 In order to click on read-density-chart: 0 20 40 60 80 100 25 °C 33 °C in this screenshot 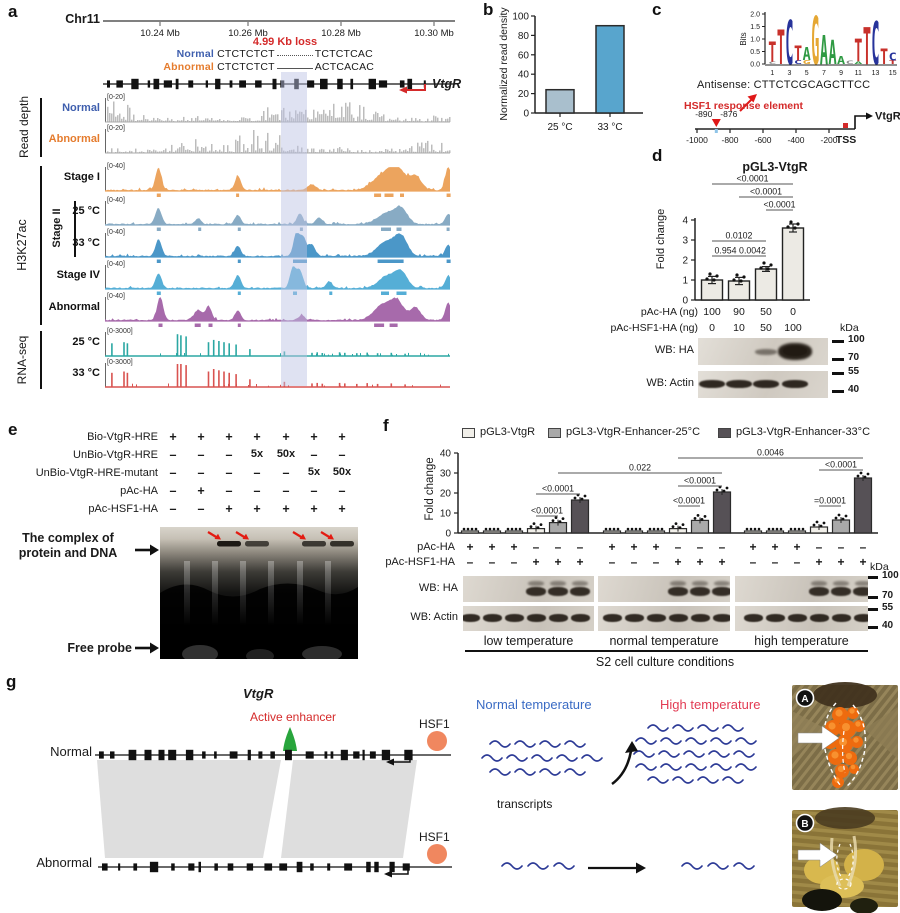, I will do `click(577, 72)`.